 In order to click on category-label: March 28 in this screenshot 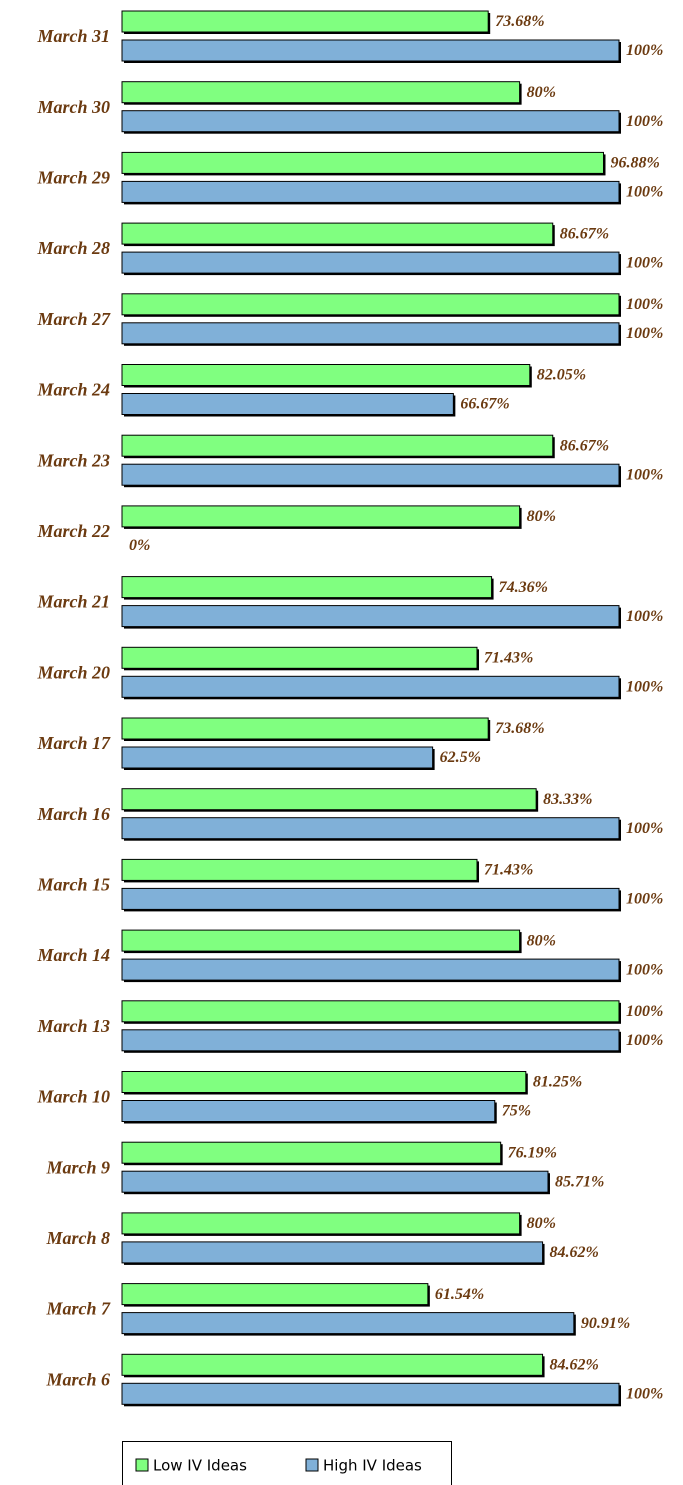, I will do `click(73, 248)`.